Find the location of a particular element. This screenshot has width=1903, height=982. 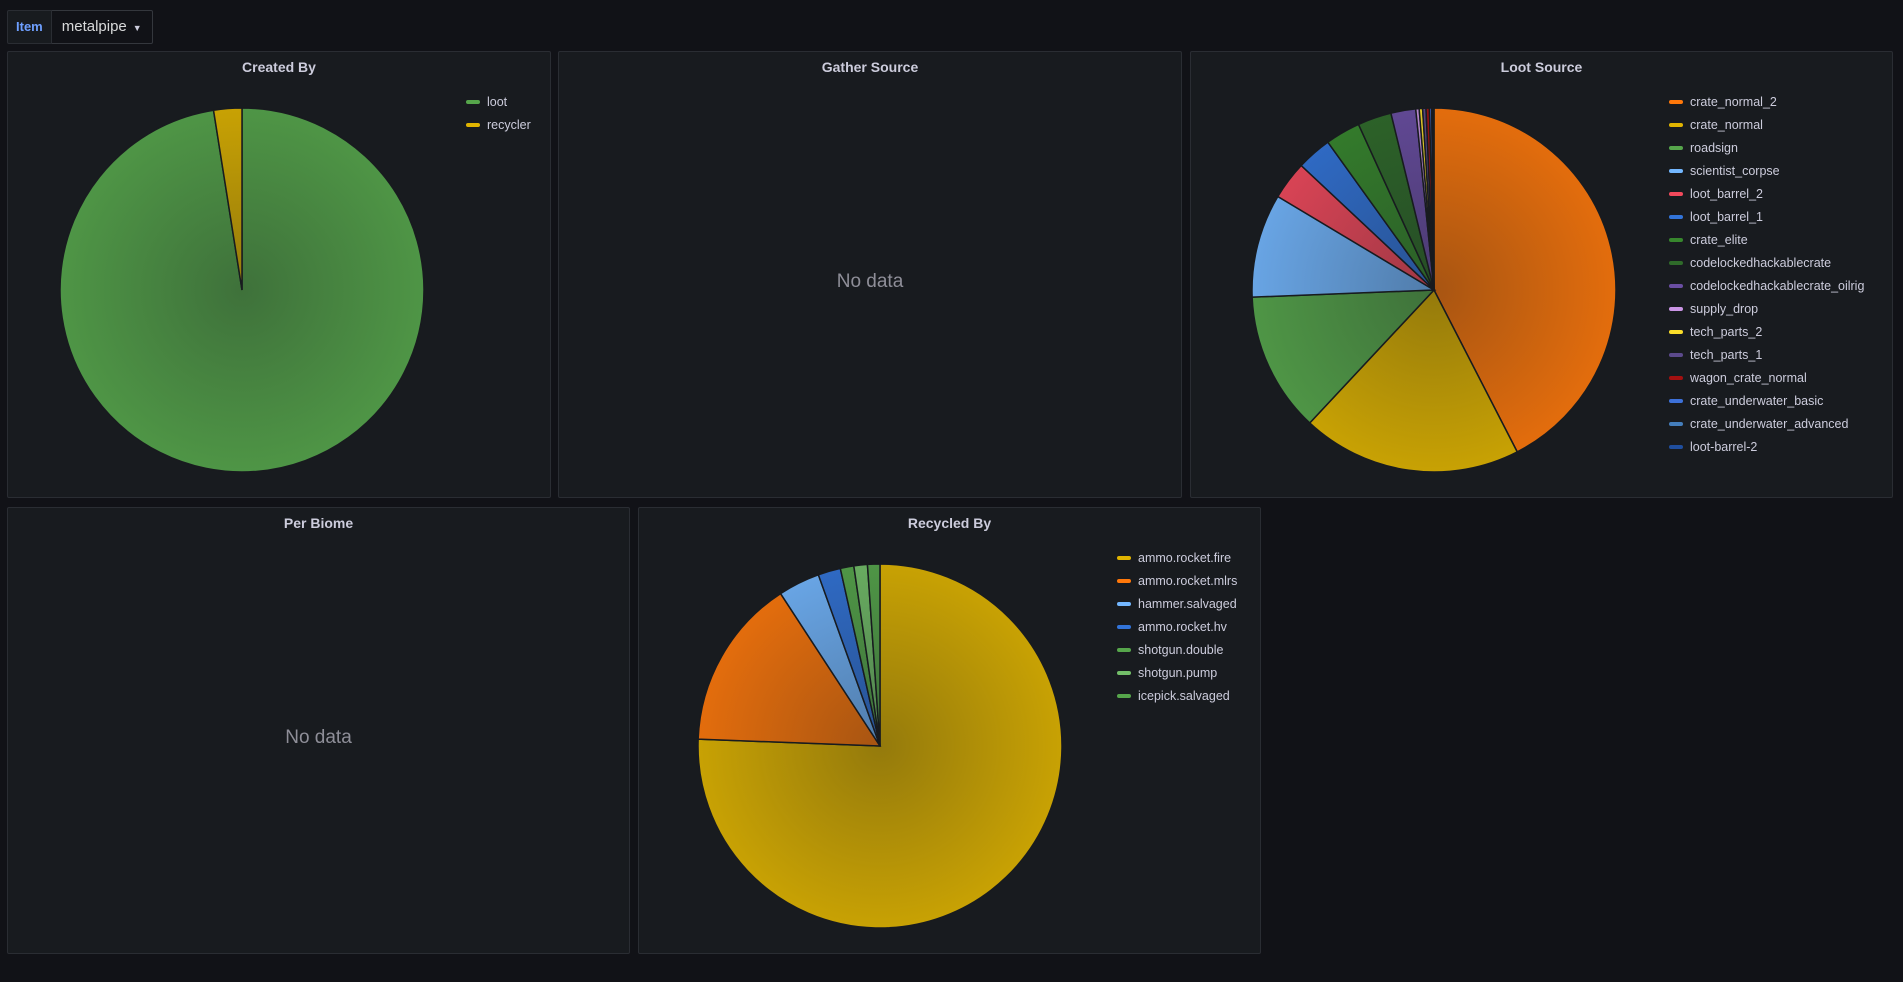

legend-item-crate-underwater-advanced: crate_underwater_advanced is located at coordinates (1766, 423).